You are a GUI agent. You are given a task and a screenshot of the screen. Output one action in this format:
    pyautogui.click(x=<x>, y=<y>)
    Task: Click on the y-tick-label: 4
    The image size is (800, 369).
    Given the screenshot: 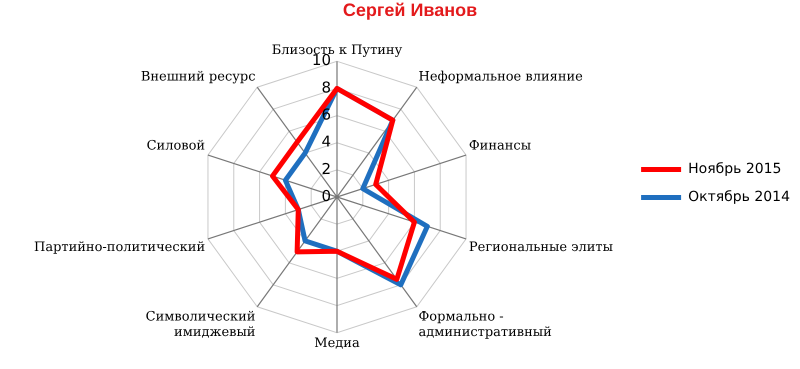 What is the action you would take?
    pyautogui.click(x=326, y=141)
    